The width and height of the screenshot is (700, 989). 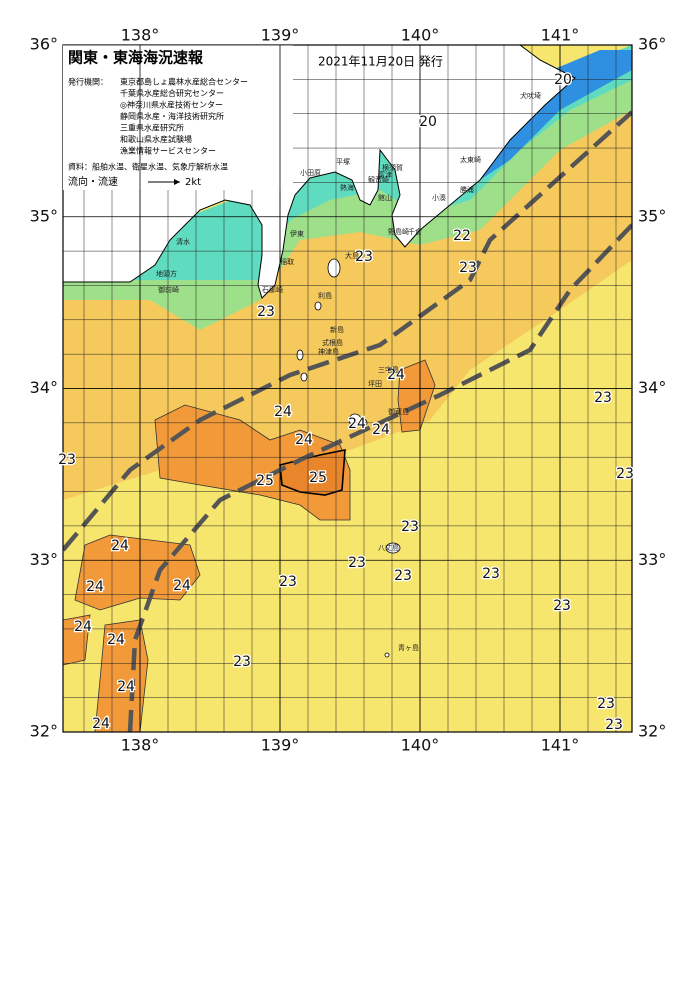 What do you see at coordinates (328, 351) in the screenshot?
I see `place-name: 神津島` at bounding box center [328, 351].